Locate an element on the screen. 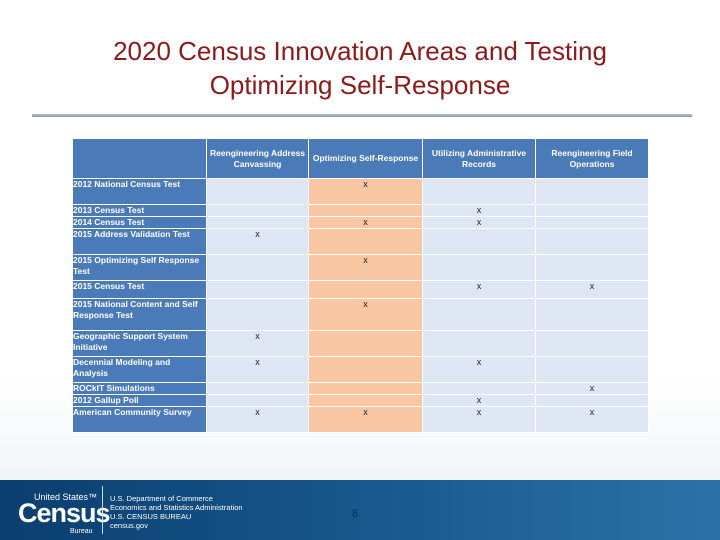  column-header: Reengineering Field Operations is located at coordinates (592, 158).